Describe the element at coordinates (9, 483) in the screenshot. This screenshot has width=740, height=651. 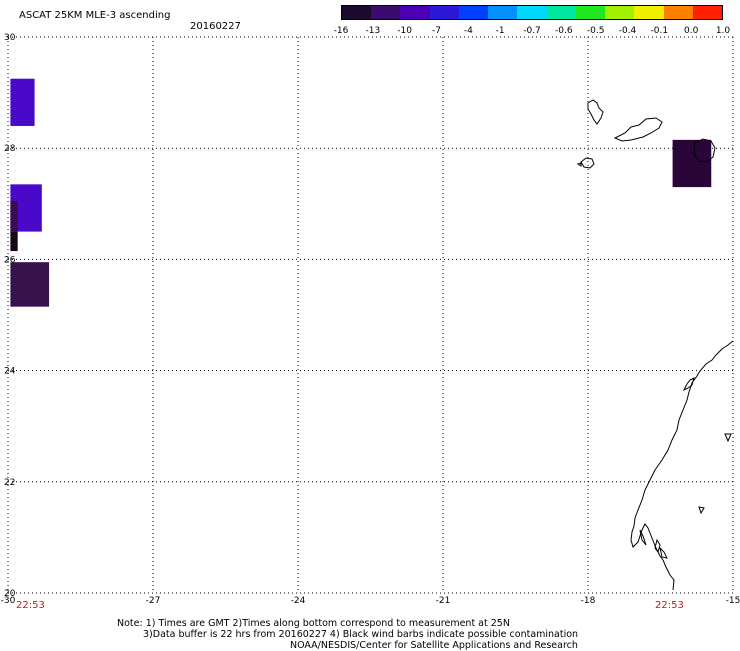
I see `latitude-label: 22` at that location.